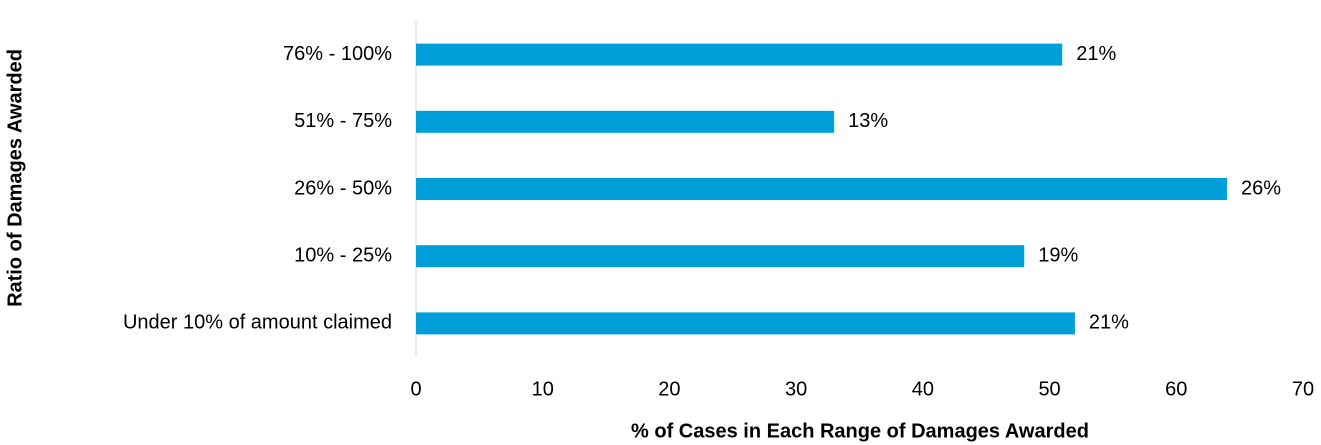 This screenshot has height=445, width=1321. I want to click on y-axis-label: Ratio of Damages Awarded, so click(15, 178).